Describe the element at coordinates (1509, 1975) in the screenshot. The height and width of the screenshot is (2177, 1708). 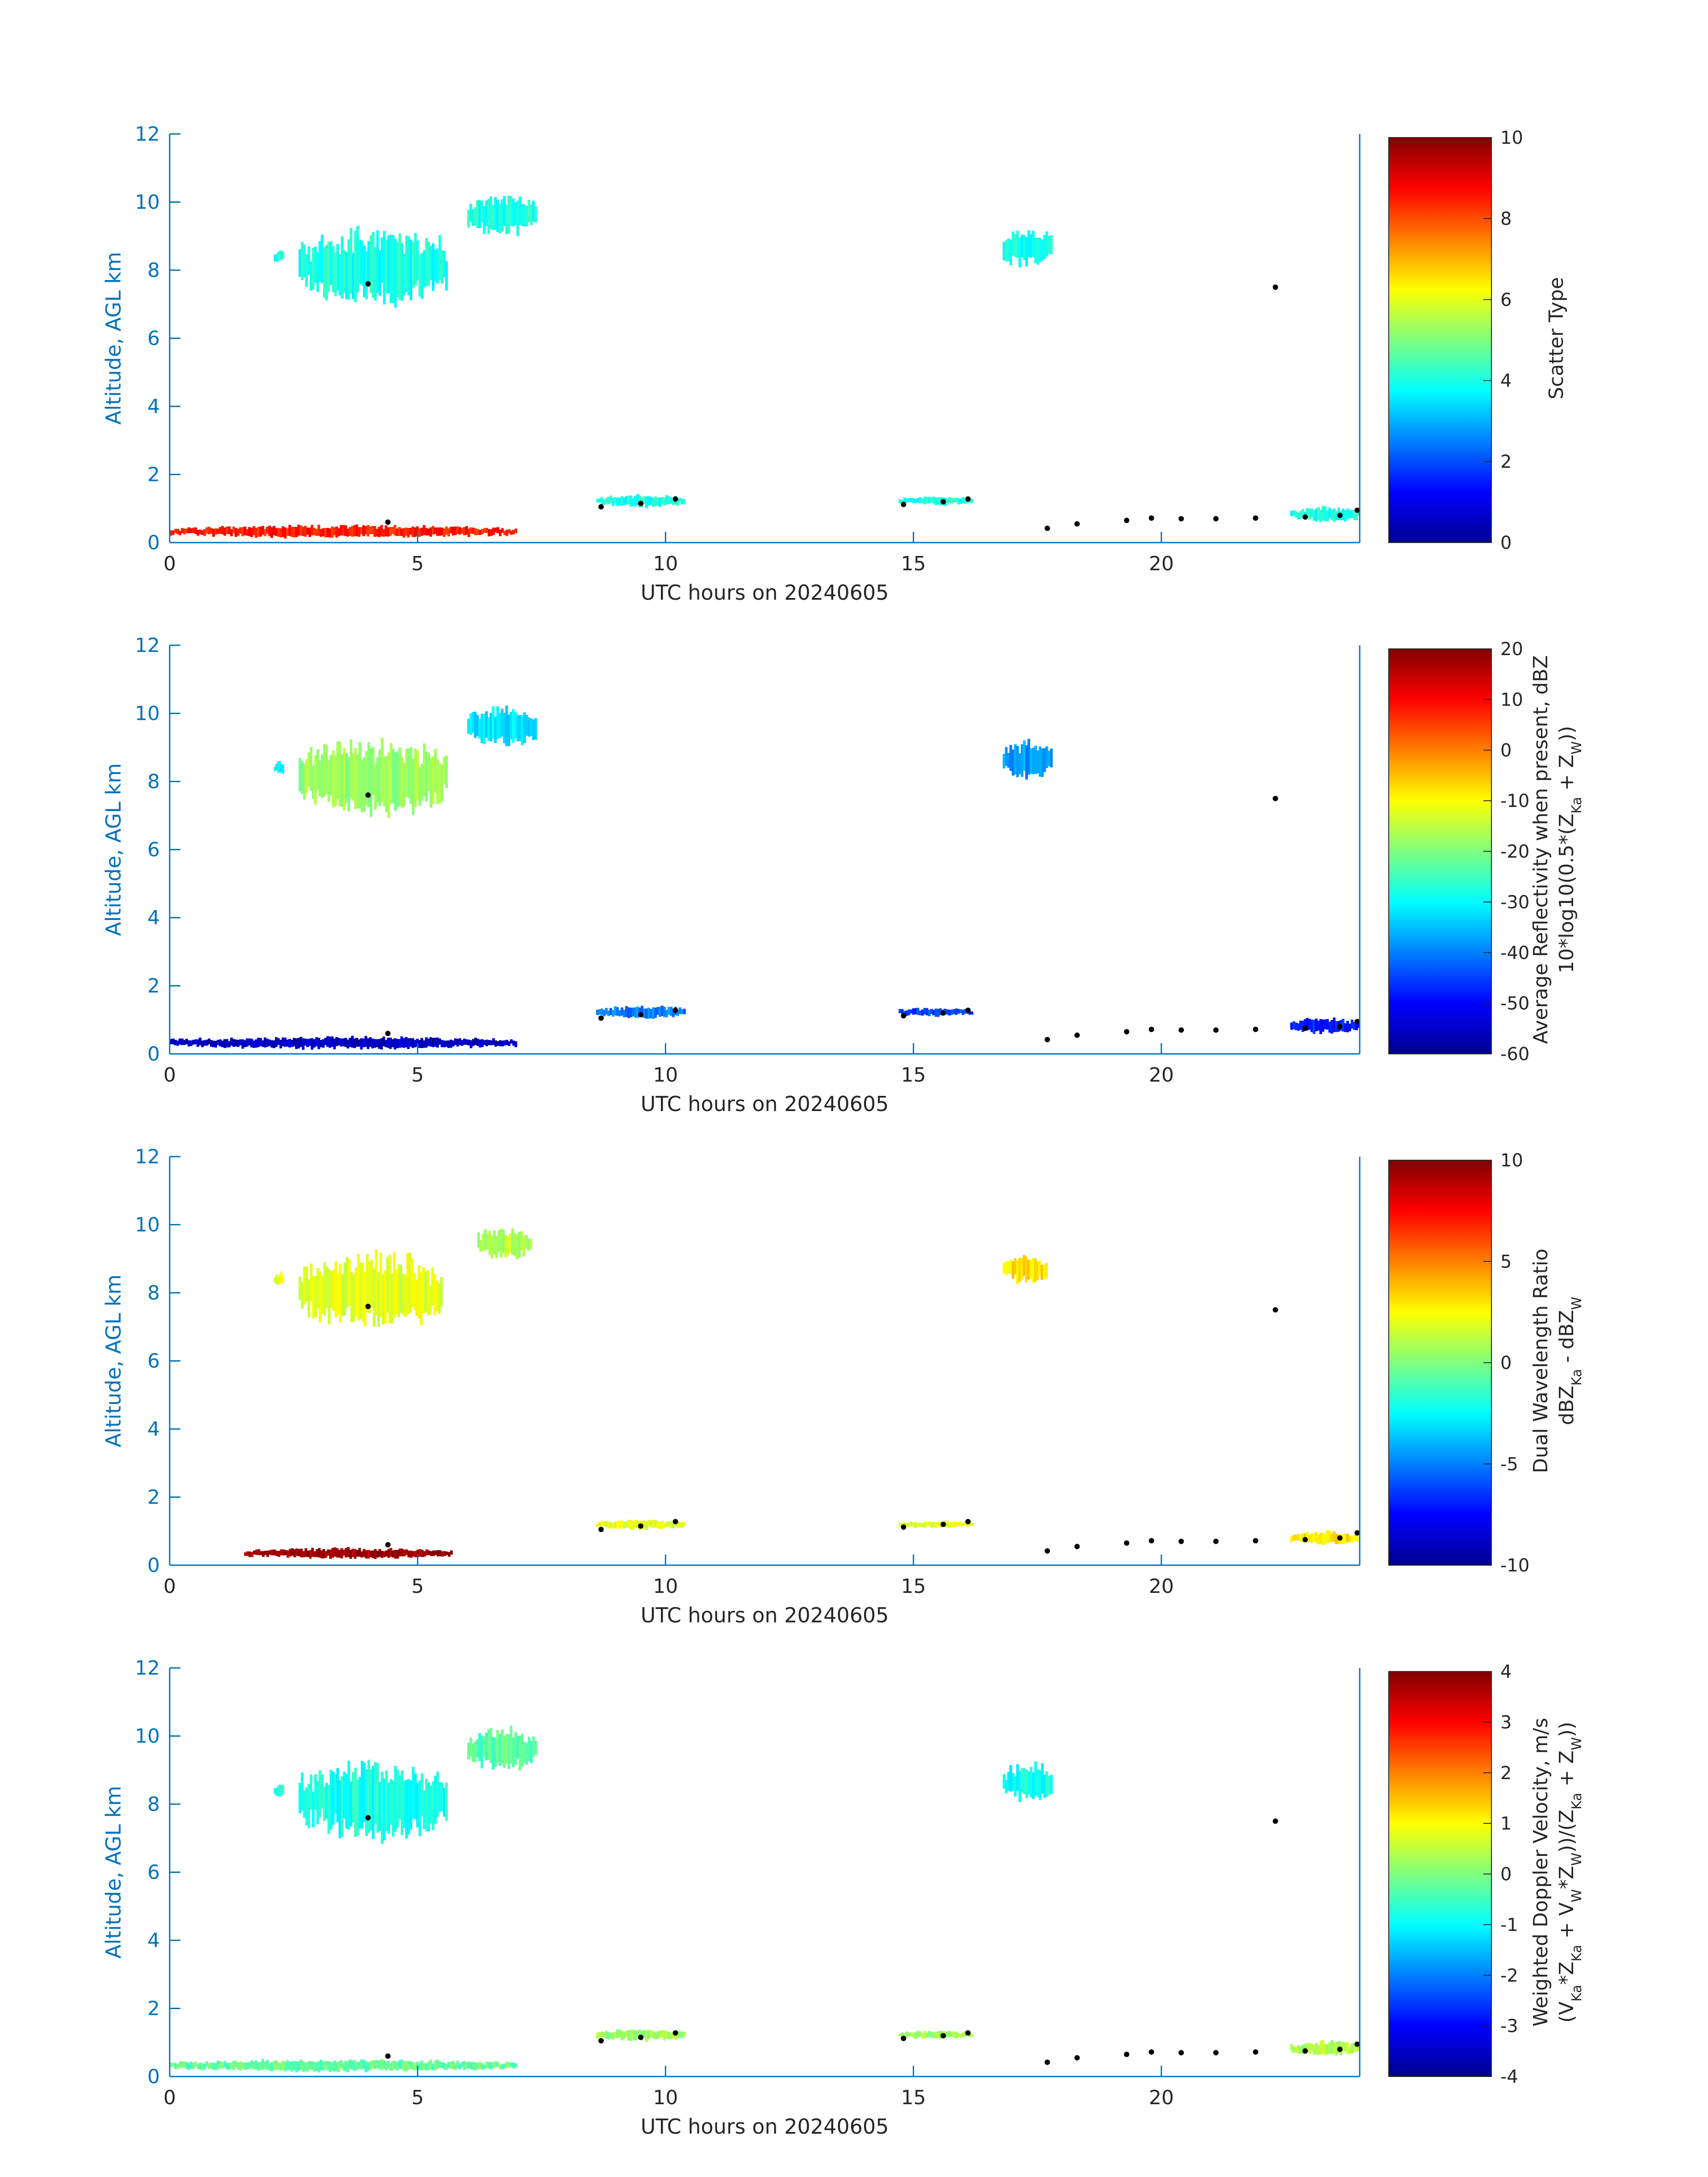
I see `colorbar-tick-label: -2` at that location.